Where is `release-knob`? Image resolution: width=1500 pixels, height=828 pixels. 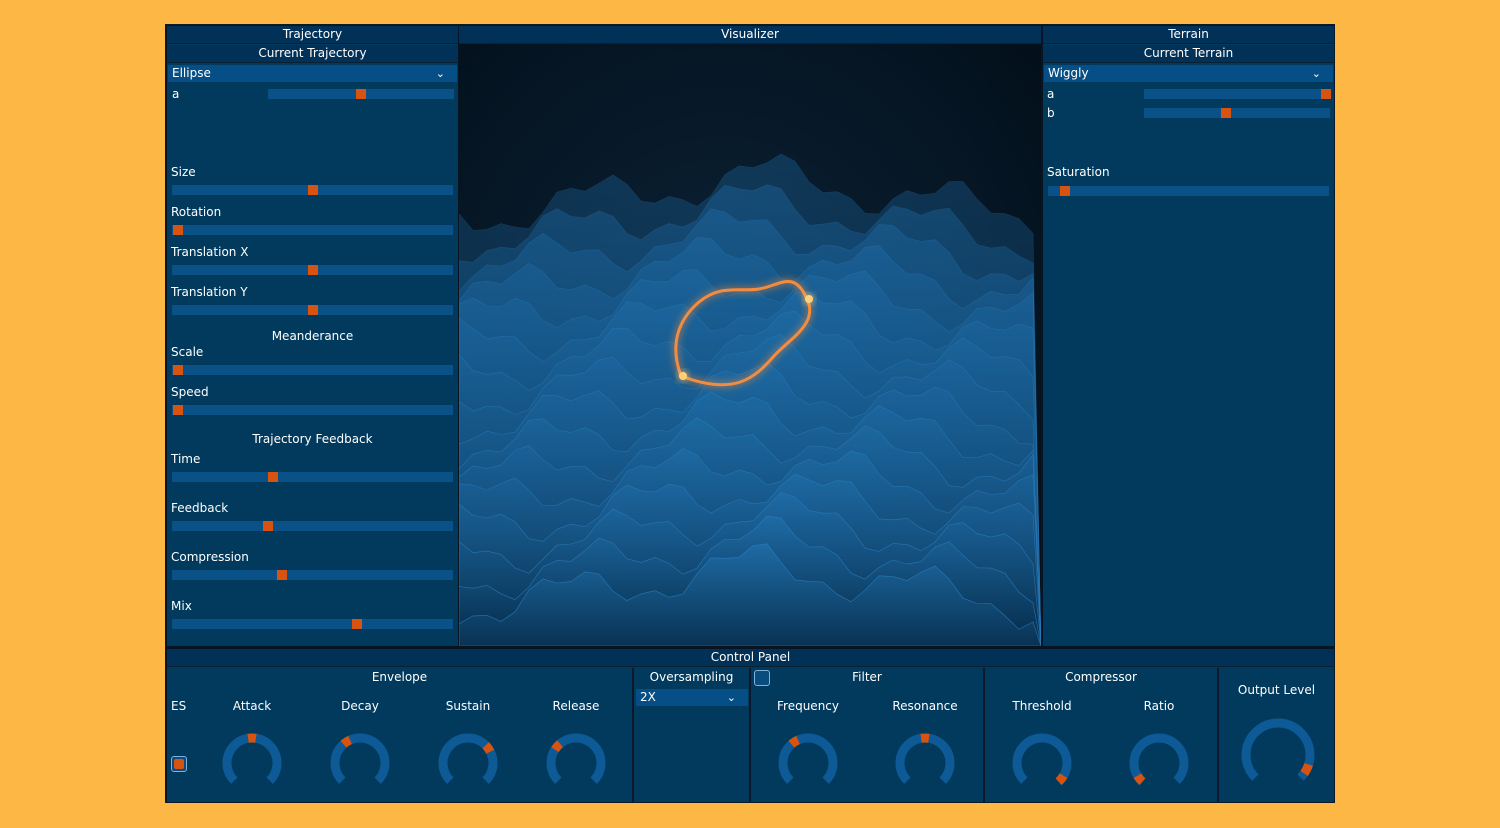 release-knob is located at coordinates (576, 763).